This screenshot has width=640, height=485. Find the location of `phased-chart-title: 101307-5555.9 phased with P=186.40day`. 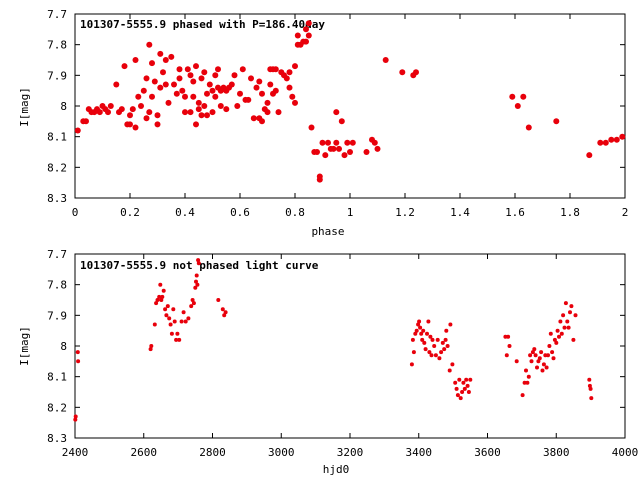

phased-chart-title: 101307-5555.9 phased with P=186.40day is located at coordinates (202, 24).